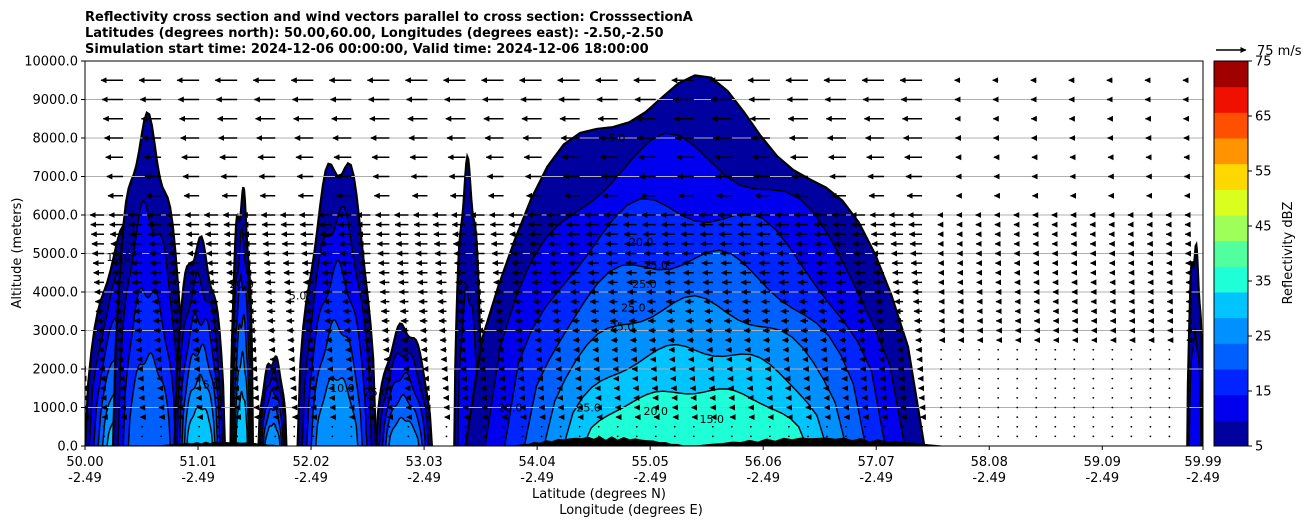 The height and width of the screenshot is (526, 1304). What do you see at coordinates (763, 462) in the screenshot?
I see `x-tick-label-lat: 56.06` at bounding box center [763, 462].